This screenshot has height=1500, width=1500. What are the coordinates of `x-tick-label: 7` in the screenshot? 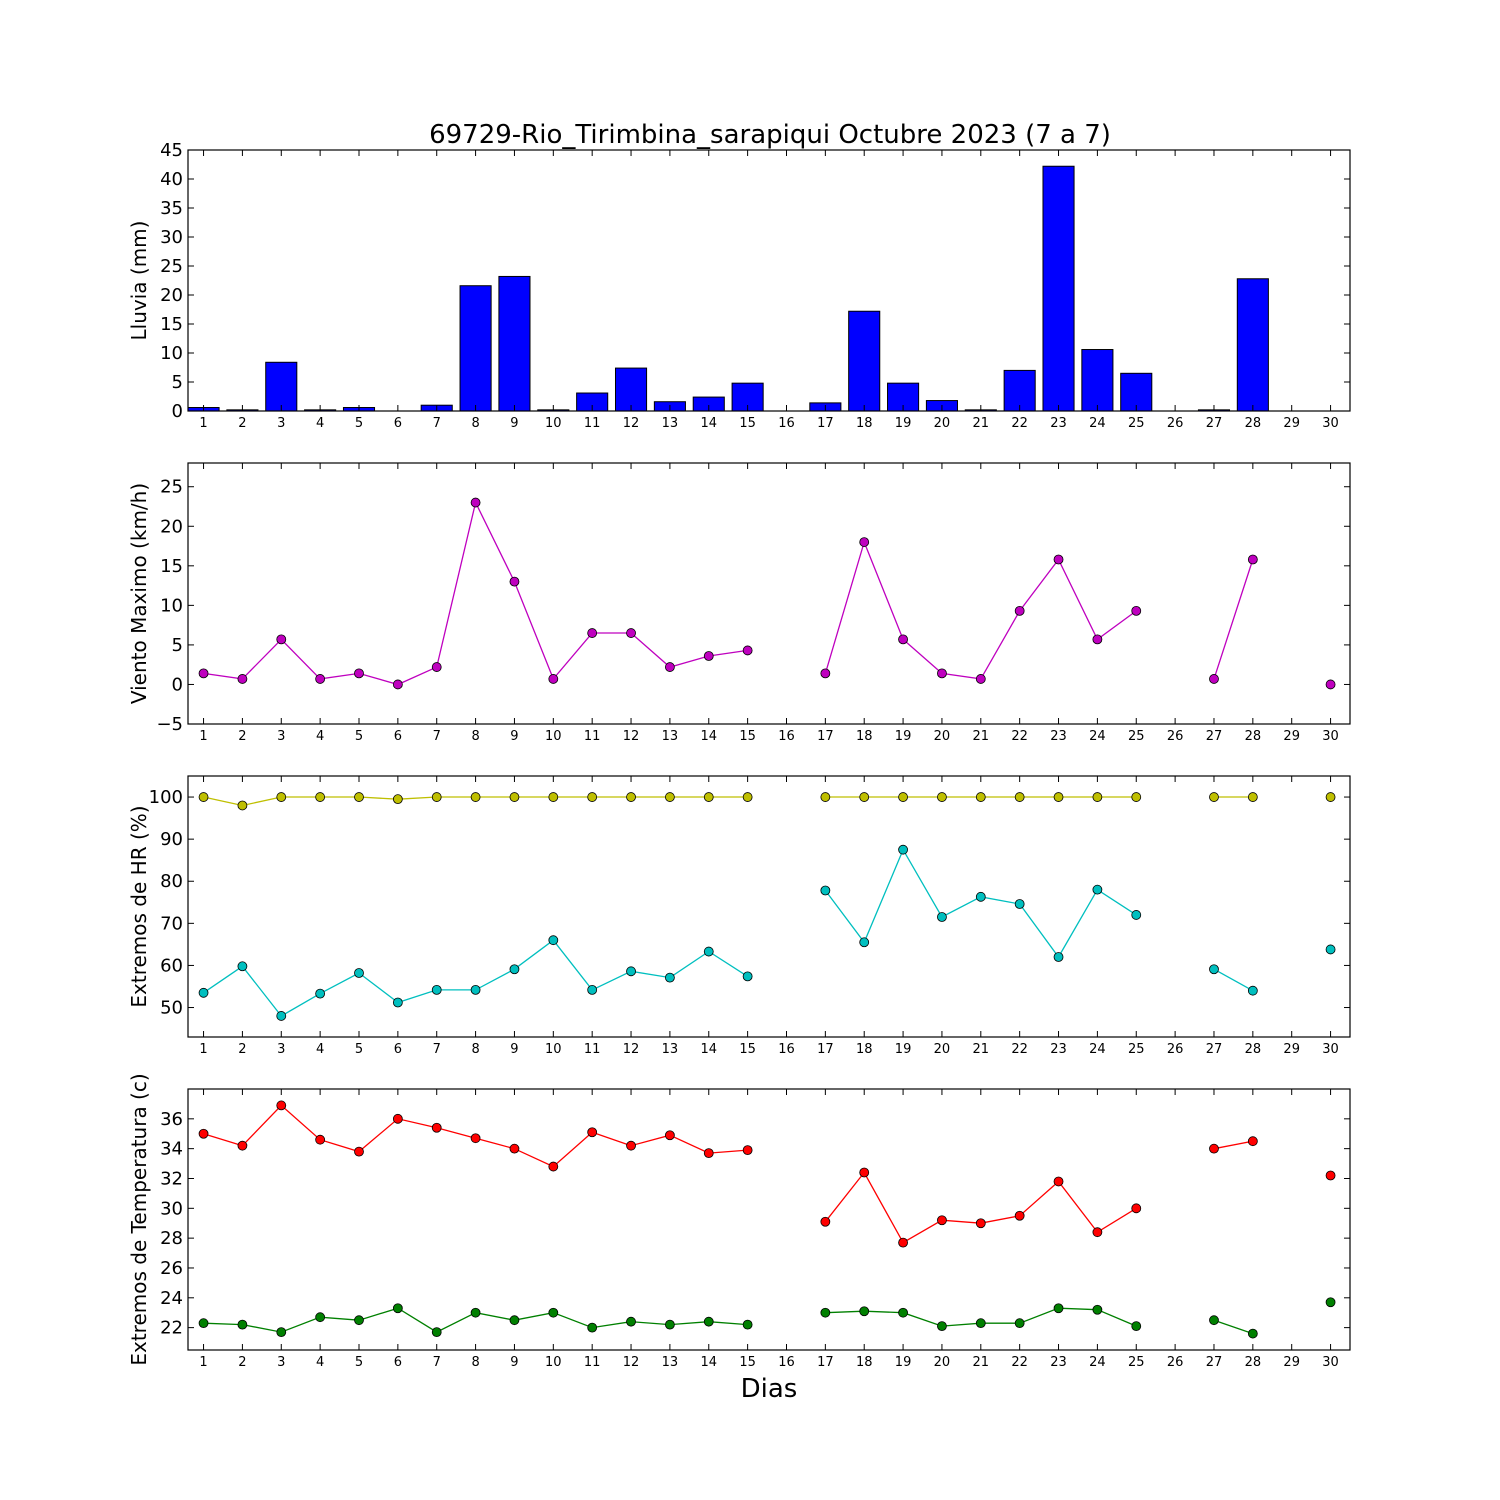 It's located at (437, 423).